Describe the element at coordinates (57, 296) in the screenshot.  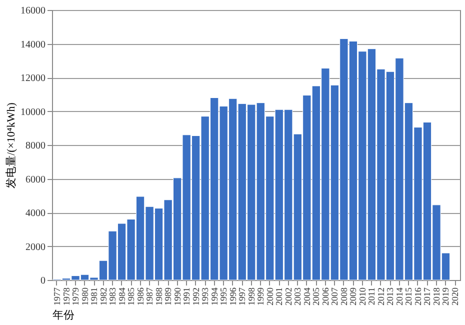
I see `x-tick-label: 1977` at that location.